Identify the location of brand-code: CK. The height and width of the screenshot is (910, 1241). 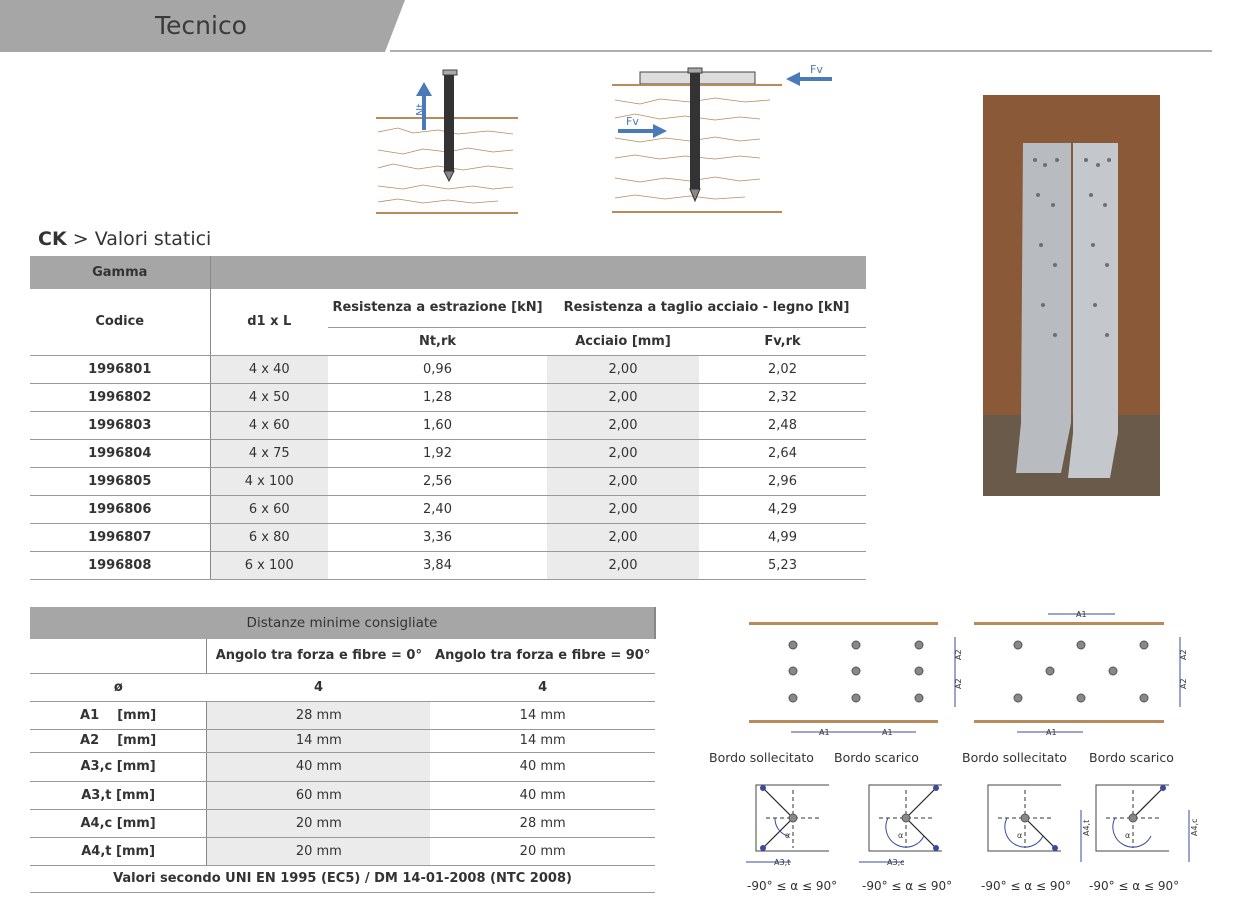
(52, 239).